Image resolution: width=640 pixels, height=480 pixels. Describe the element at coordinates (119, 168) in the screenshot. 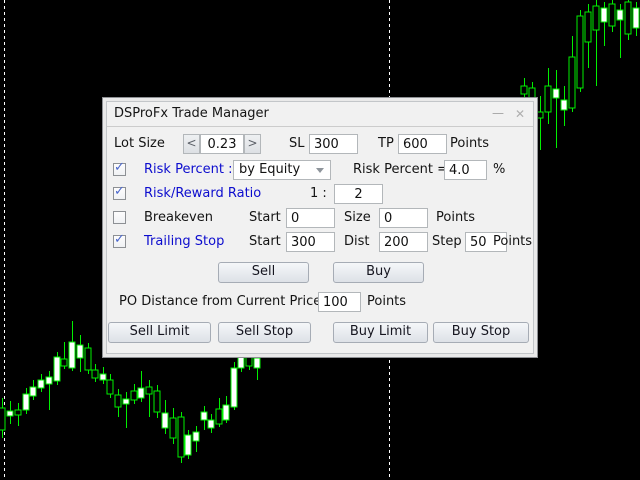

I see `risk-percent-checkbox` at that location.